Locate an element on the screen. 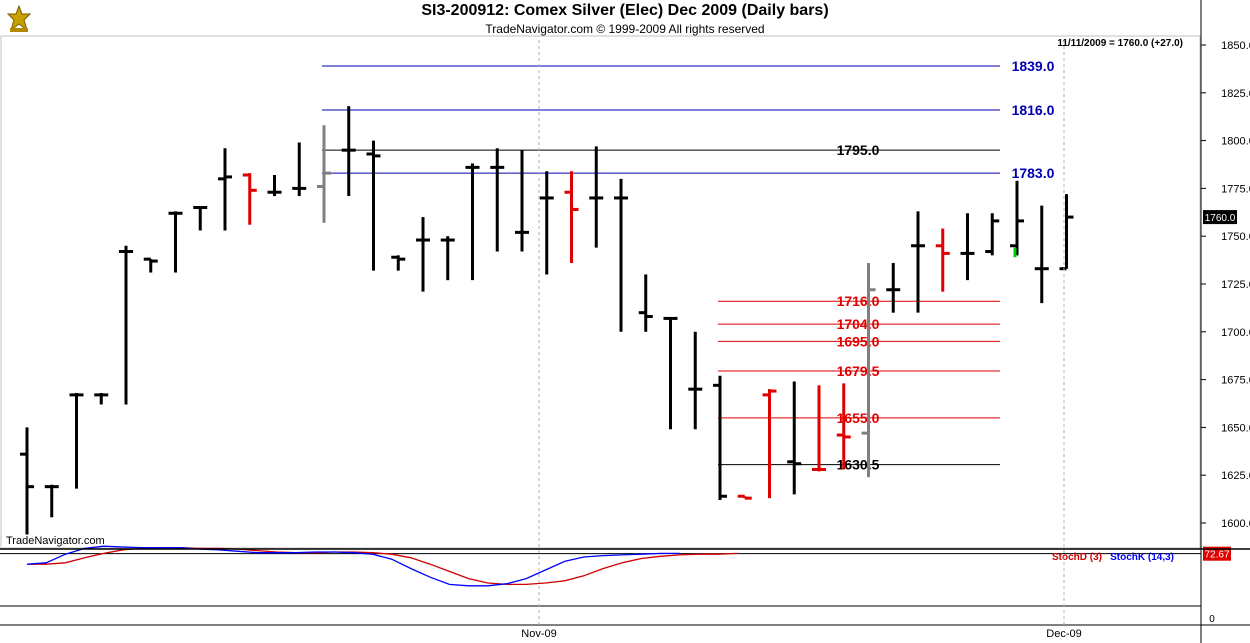  level-label: 1695.0 is located at coordinates (858, 341).